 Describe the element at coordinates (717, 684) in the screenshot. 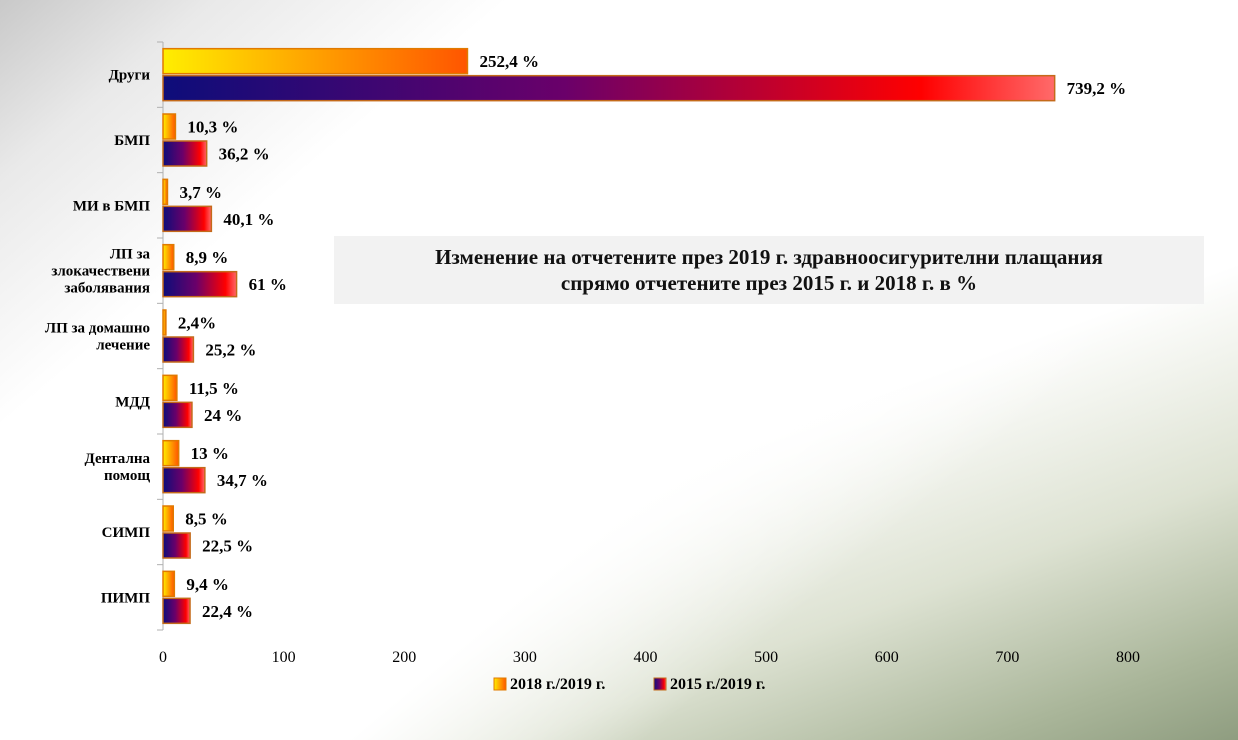

I see `legend-label: 2015 г./2019 г.` at that location.